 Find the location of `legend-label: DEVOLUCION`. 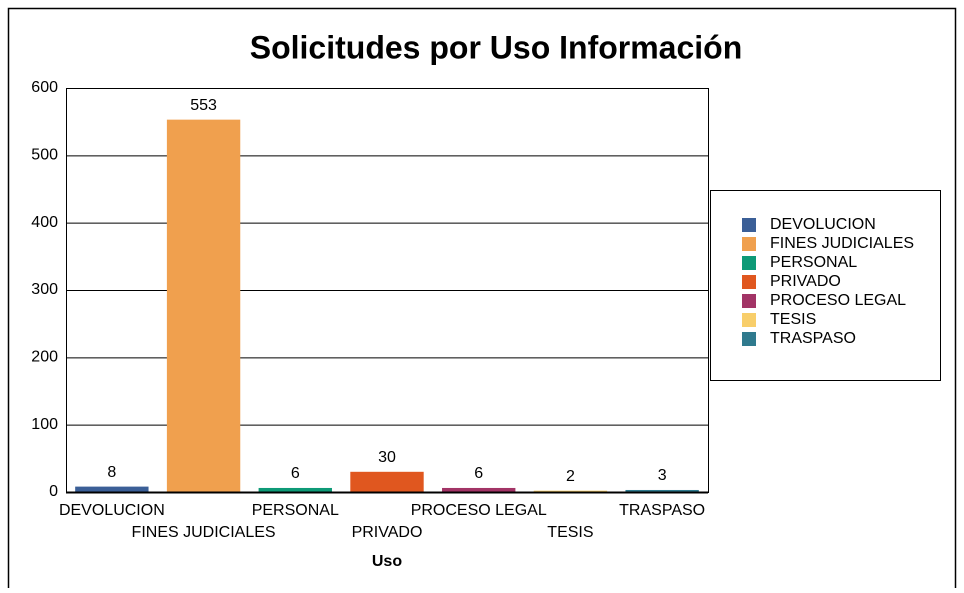

legend-label: DEVOLUCION is located at coordinates (823, 224).